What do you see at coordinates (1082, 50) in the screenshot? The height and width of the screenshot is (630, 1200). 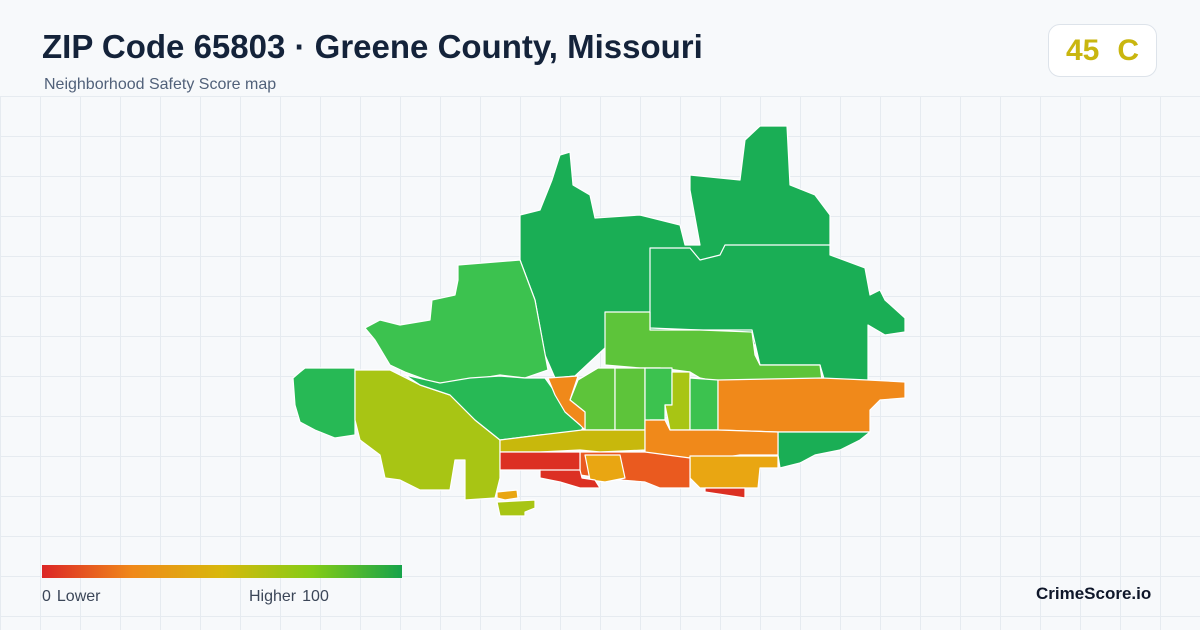 I see `safety-score-value: 45` at bounding box center [1082, 50].